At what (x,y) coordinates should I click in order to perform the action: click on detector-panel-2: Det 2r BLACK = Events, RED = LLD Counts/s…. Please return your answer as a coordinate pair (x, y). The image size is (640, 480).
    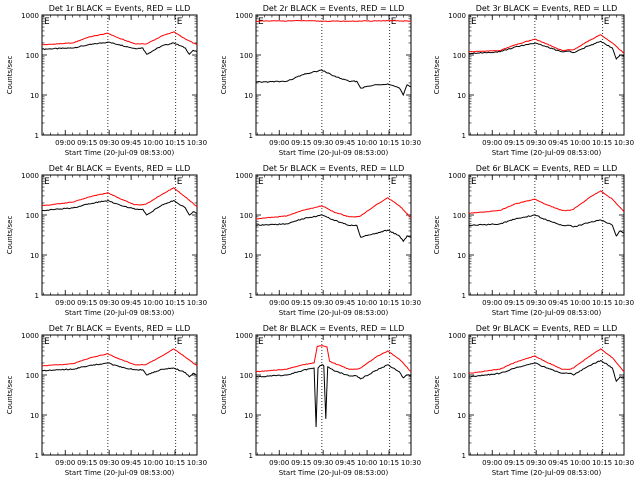
    Looking at the image, I should click on (320, 80).